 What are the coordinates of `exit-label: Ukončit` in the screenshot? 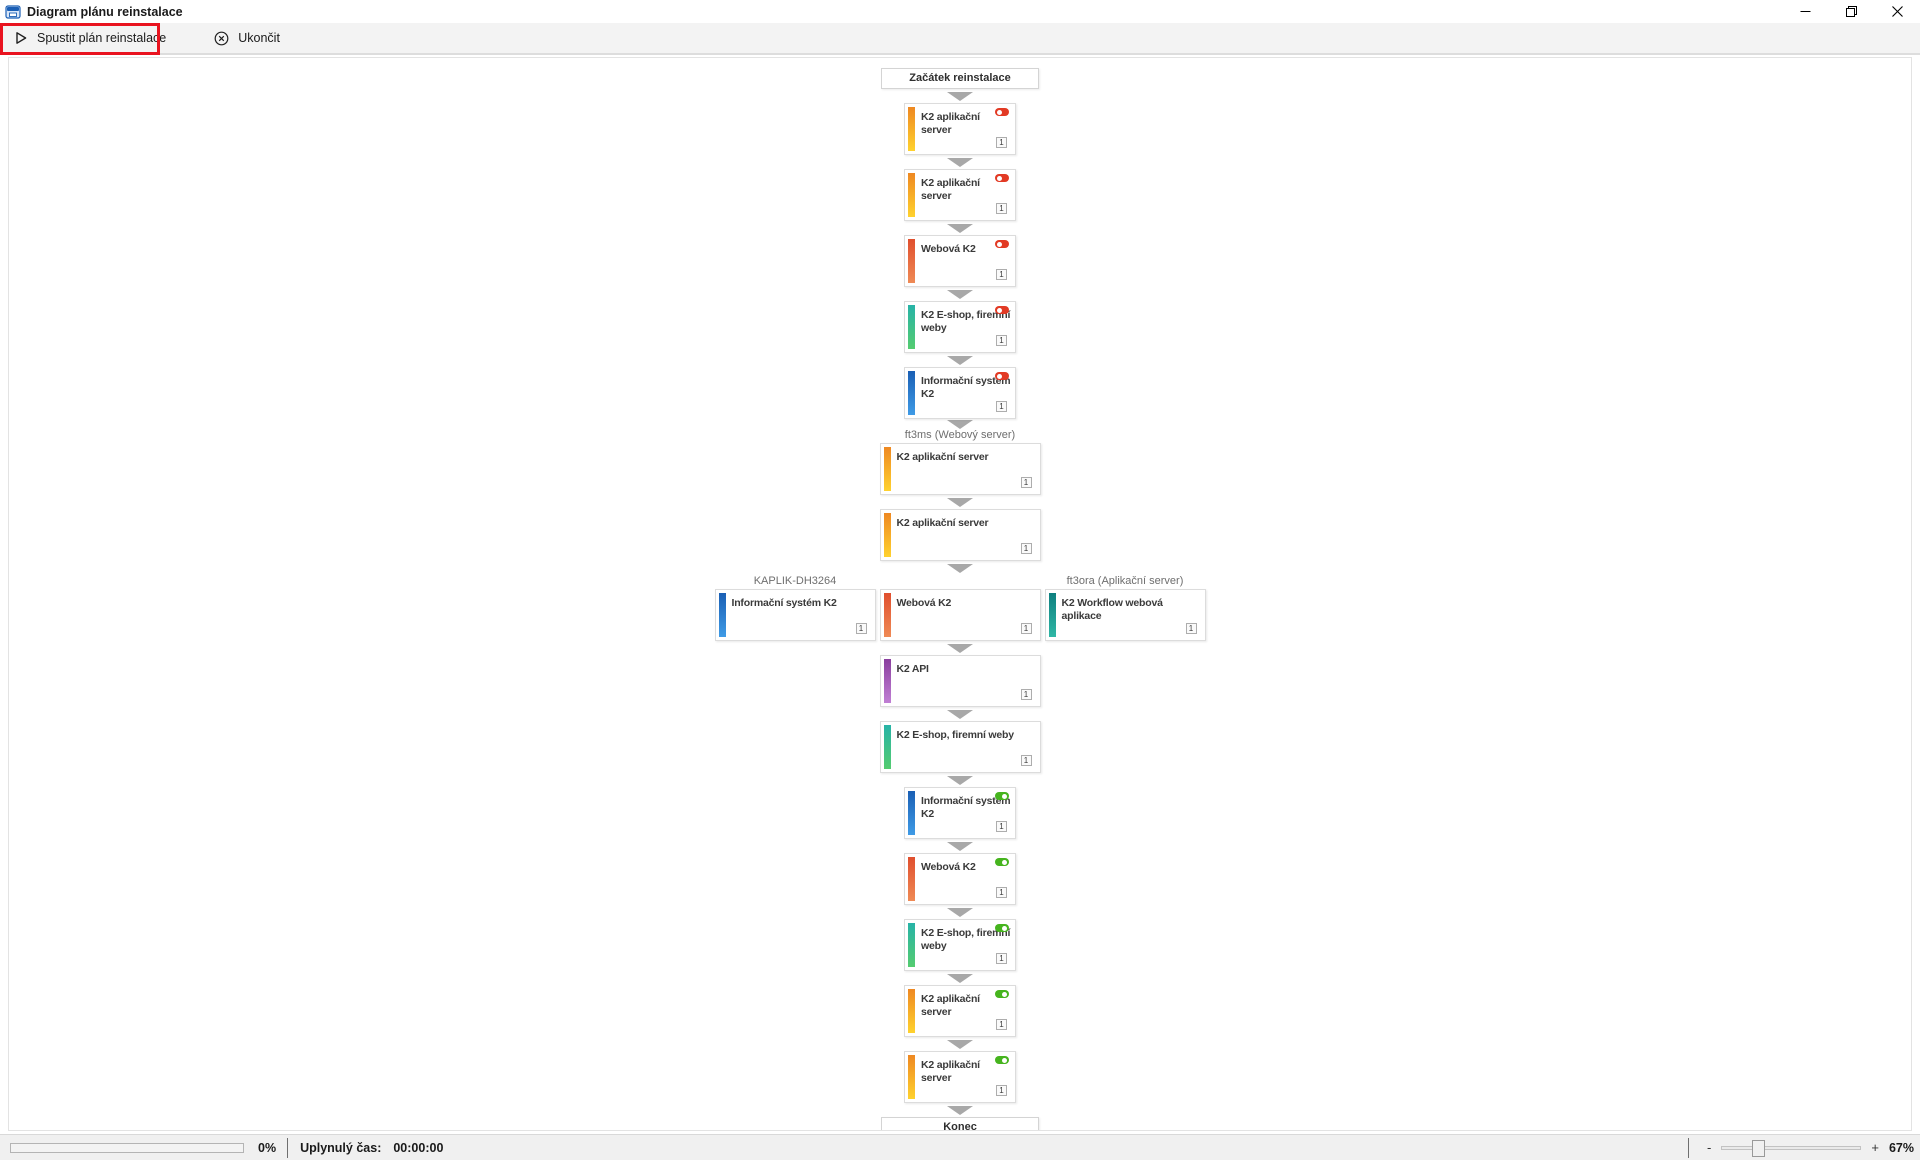 It's located at (259, 38).